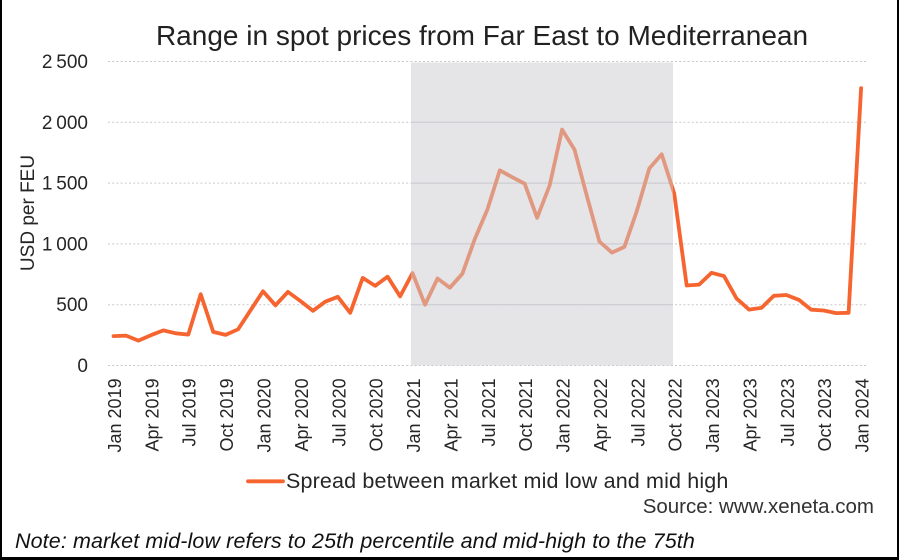  I want to click on svg-text: 500, so click(72, 305).